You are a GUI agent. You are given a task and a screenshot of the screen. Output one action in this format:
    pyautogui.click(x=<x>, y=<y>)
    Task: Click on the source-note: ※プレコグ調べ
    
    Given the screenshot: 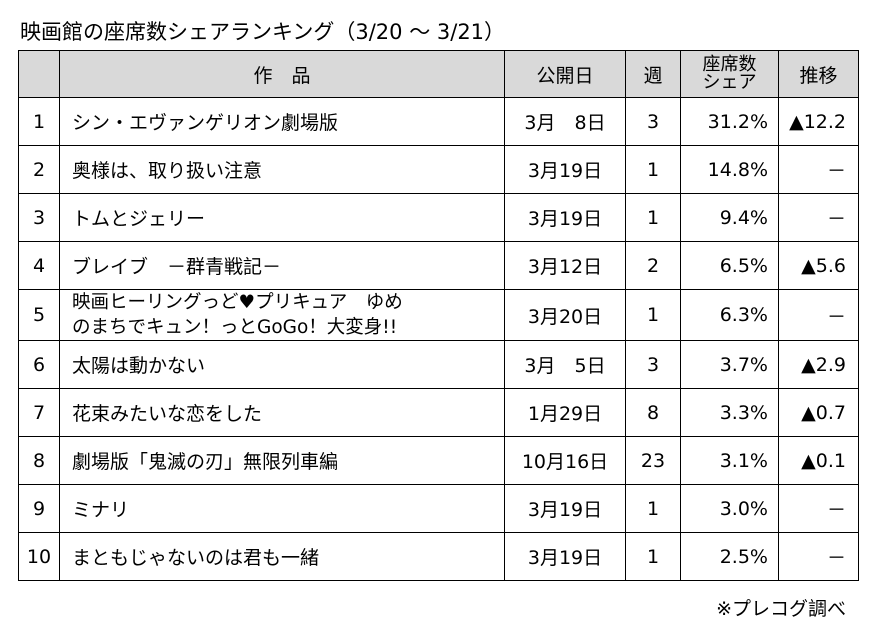 What is the action you would take?
    pyautogui.click(x=781, y=609)
    